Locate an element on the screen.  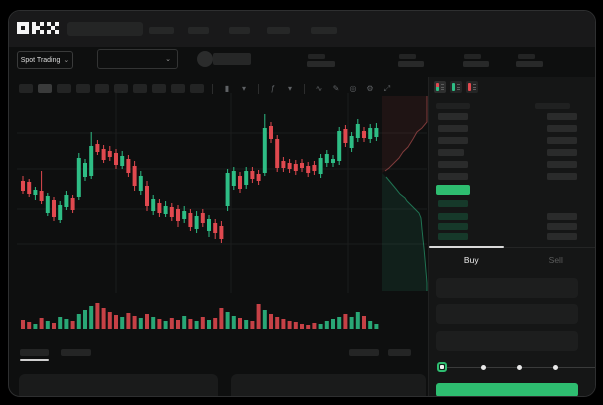
total-input is located at coordinates (507, 341).